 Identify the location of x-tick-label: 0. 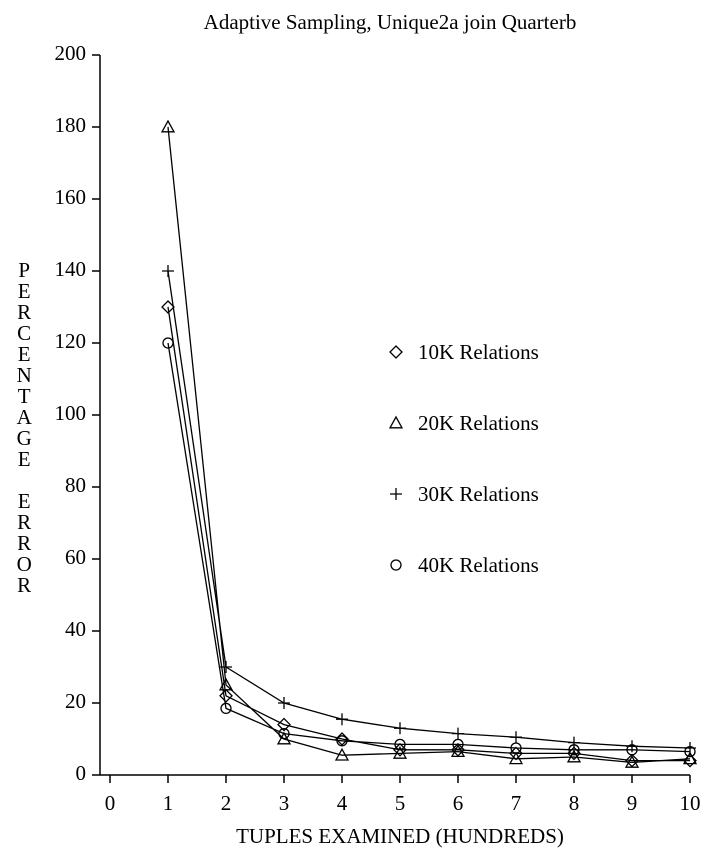
(110, 803).